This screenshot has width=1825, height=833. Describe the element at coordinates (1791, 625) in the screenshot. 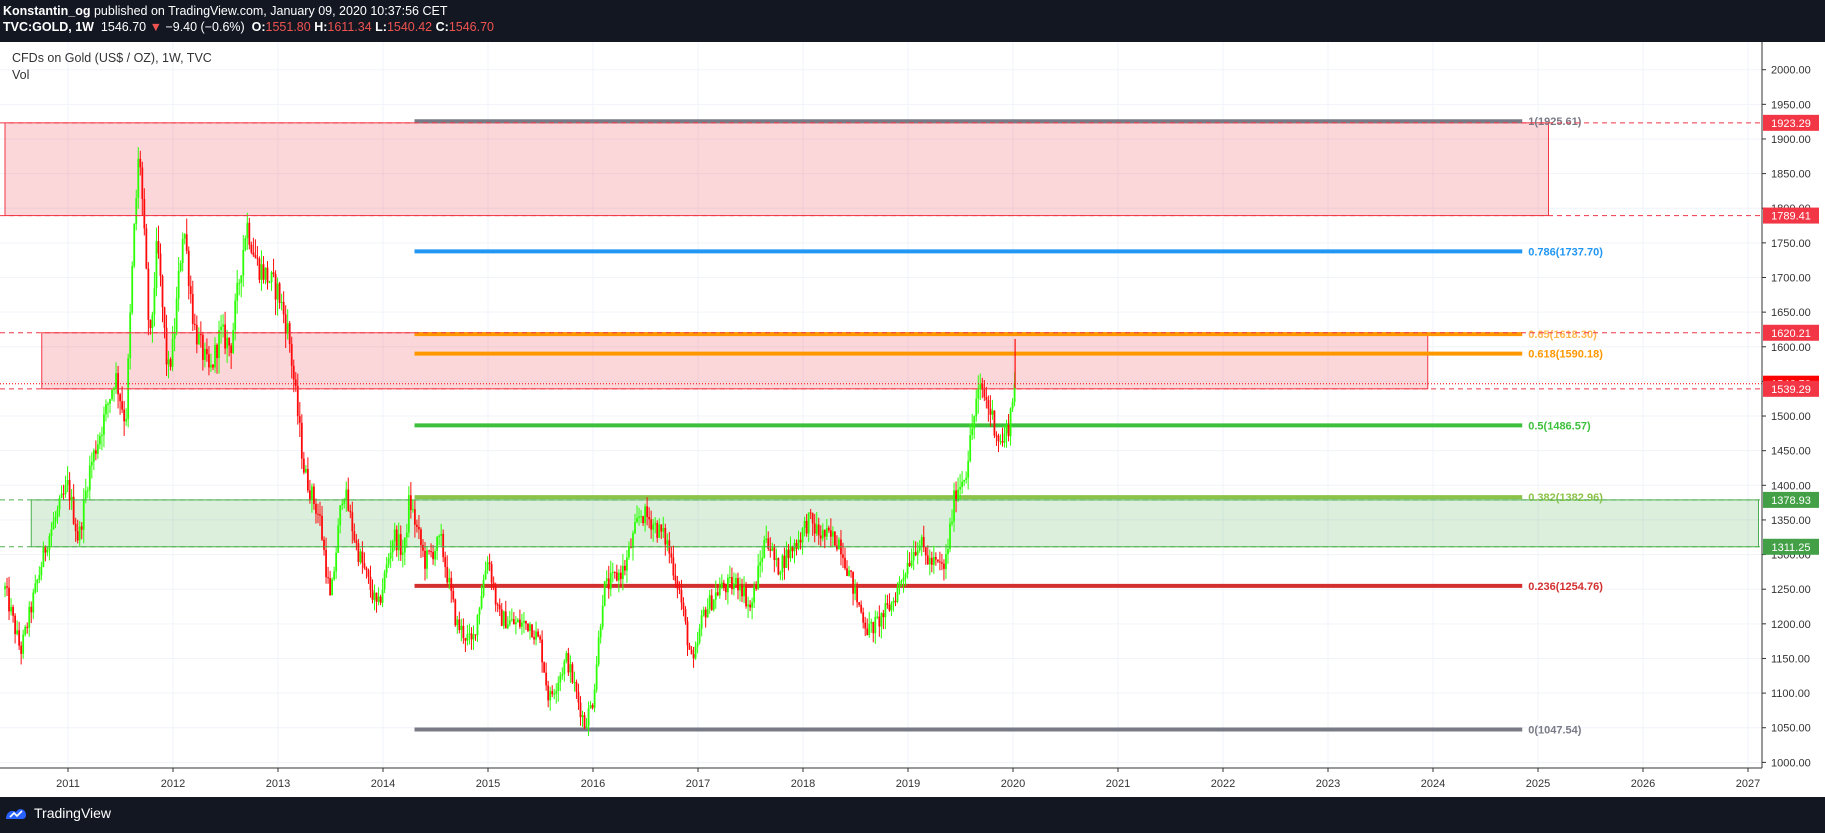

I see `price-tick-label: 1200.00` at that location.